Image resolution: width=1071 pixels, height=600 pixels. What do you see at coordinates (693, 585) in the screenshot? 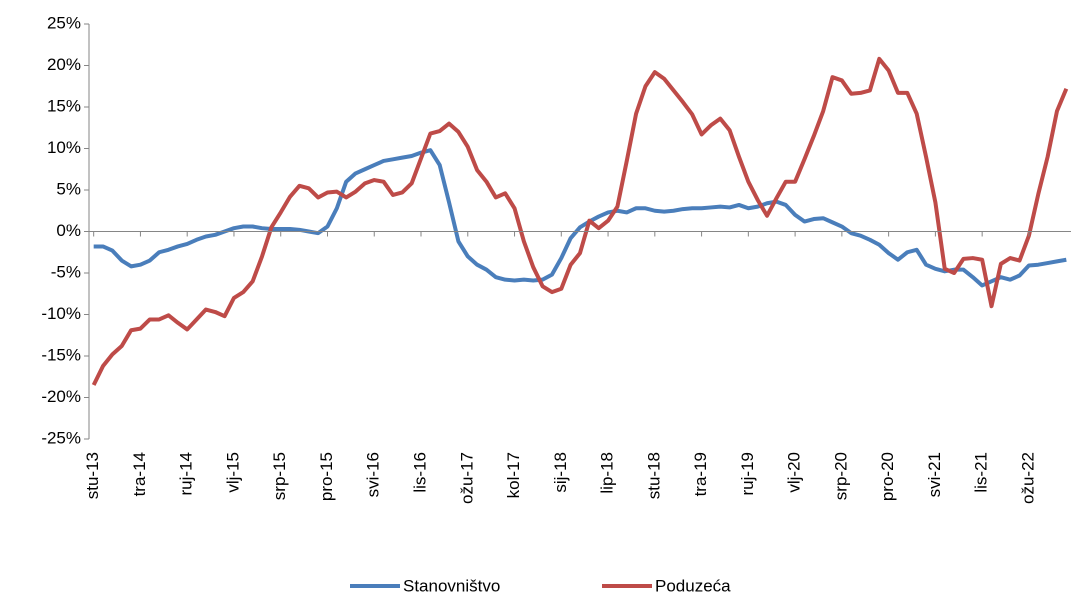
I see `legend-label: Poduzeća` at bounding box center [693, 585].